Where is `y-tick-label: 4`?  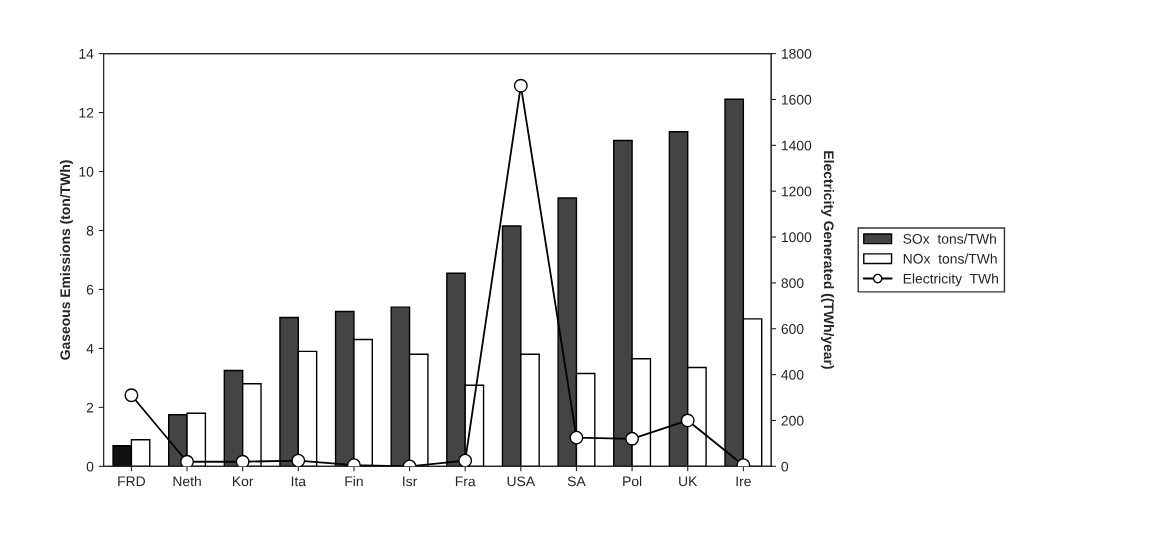
y-tick-label: 4 is located at coordinates (90, 348).